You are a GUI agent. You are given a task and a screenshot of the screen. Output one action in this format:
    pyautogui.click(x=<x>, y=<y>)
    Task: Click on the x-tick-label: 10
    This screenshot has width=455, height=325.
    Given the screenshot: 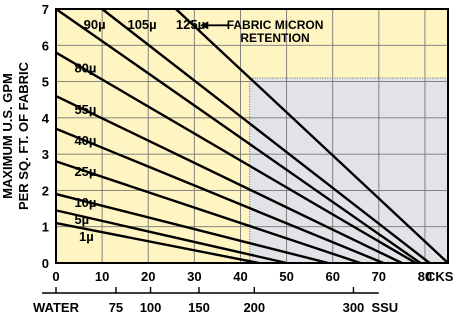 What is the action you would take?
    pyautogui.click(x=102, y=276)
    